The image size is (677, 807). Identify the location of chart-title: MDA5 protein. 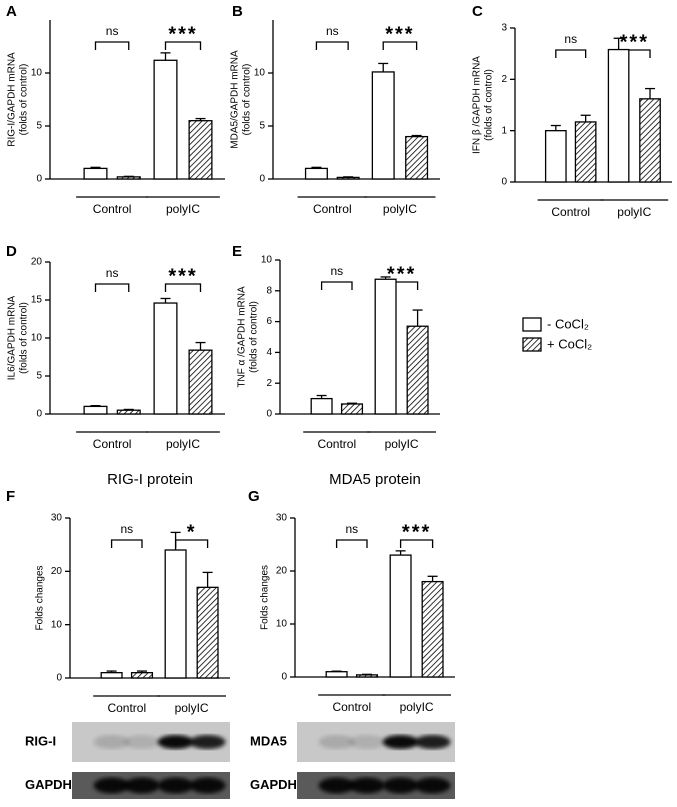
(375, 479).